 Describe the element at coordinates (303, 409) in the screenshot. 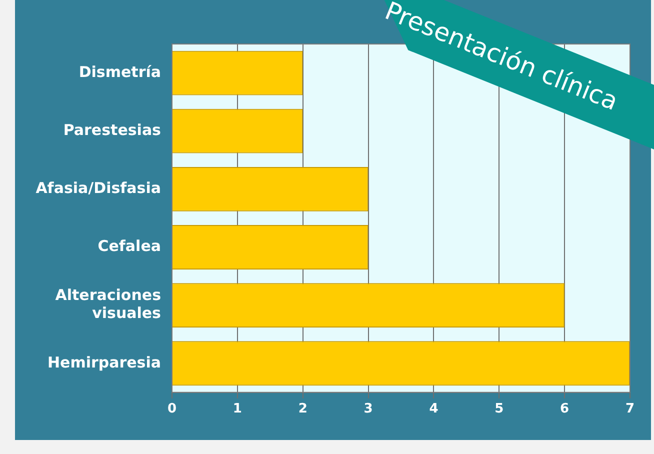

I see `x-tick-label: 2` at that location.